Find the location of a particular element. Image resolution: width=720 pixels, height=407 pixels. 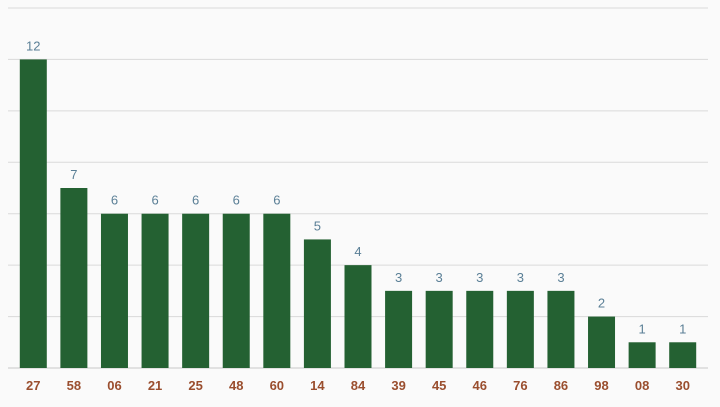

x-tick-labels: 27 58 06 21 25 48 60 14 84 39 45 46 76 86 98 08 30 is located at coordinates (358, 385).